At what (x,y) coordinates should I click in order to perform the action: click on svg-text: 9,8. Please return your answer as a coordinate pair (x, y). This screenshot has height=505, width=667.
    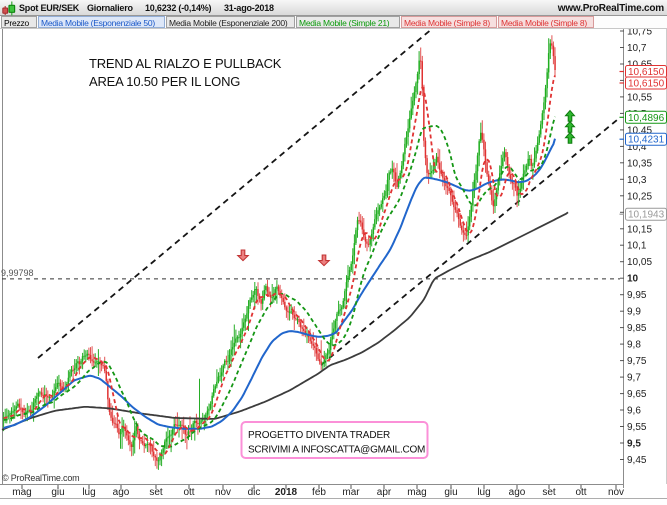
    Looking at the image, I should click on (634, 345).